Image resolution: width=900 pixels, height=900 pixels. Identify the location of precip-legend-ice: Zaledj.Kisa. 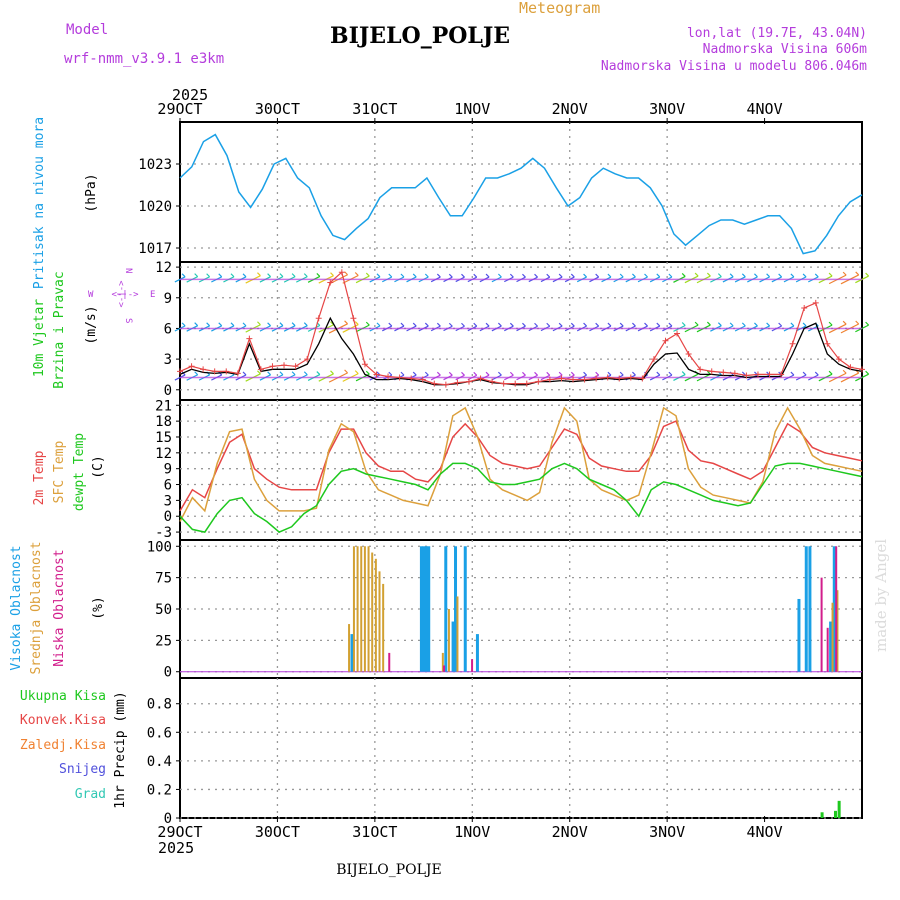
(63, 745).